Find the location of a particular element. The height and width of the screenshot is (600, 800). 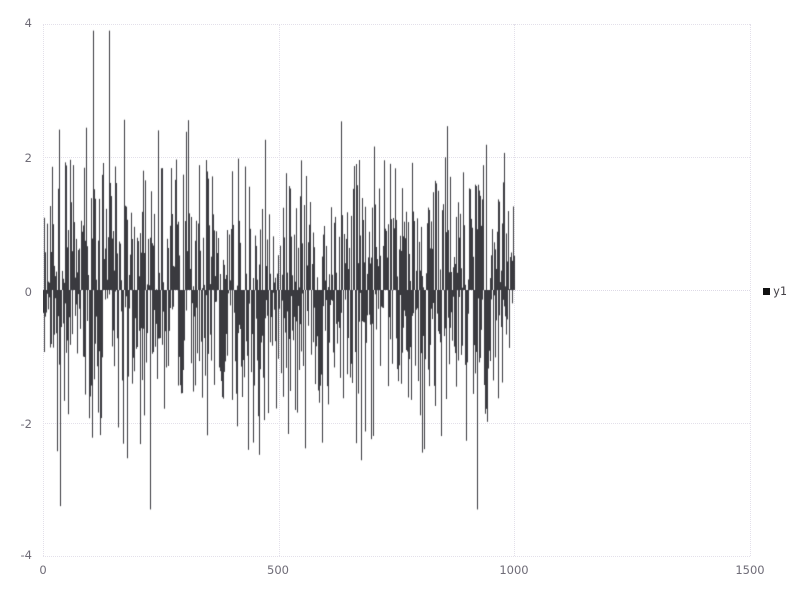

gridline-vertical is located at coordinates (750, 290).